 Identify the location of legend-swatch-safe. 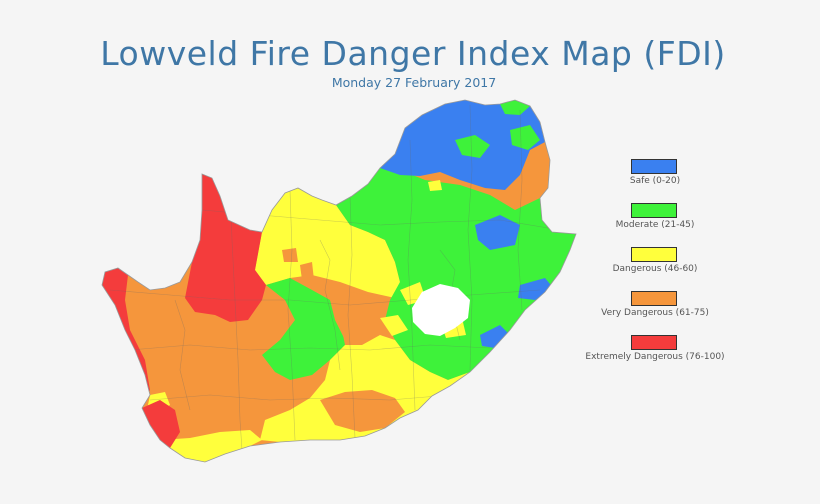
(654, 166).